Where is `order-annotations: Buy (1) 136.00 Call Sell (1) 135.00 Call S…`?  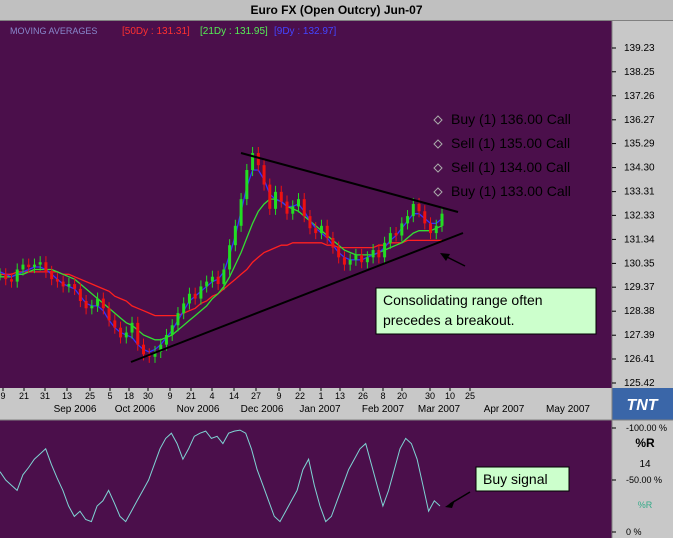 order-annotations: Buy (1) 136.00 Call Sell (1) 135.00 Call S… is located at coordinates (502, 155).